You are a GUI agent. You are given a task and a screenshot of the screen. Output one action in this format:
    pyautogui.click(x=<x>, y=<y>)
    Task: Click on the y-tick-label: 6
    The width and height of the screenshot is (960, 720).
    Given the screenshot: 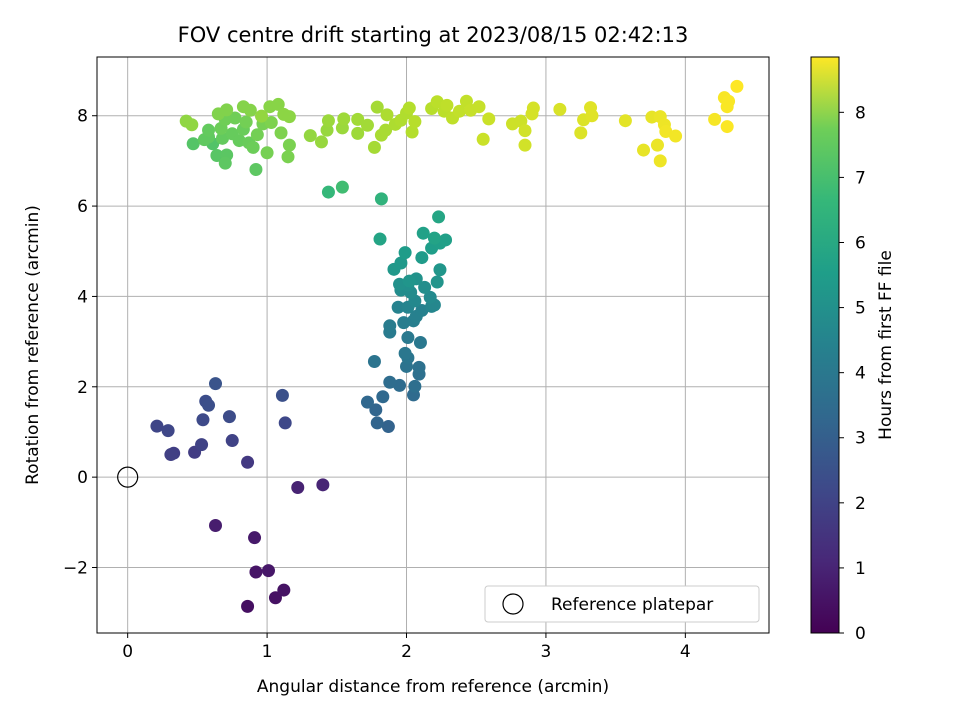 What is the action you would take?
    pyautogui.click(x=82, y=207)
    